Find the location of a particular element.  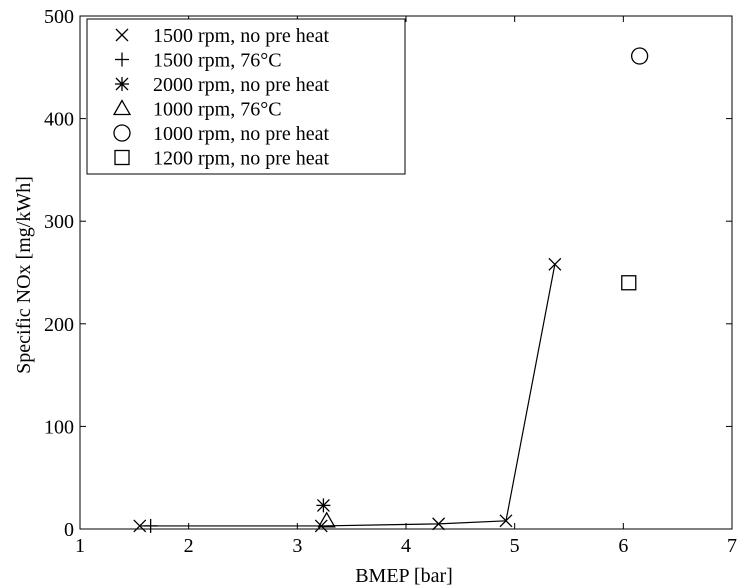

legend-entry: 1000 rpm, no pre heat is located at coordinates (221, 134).